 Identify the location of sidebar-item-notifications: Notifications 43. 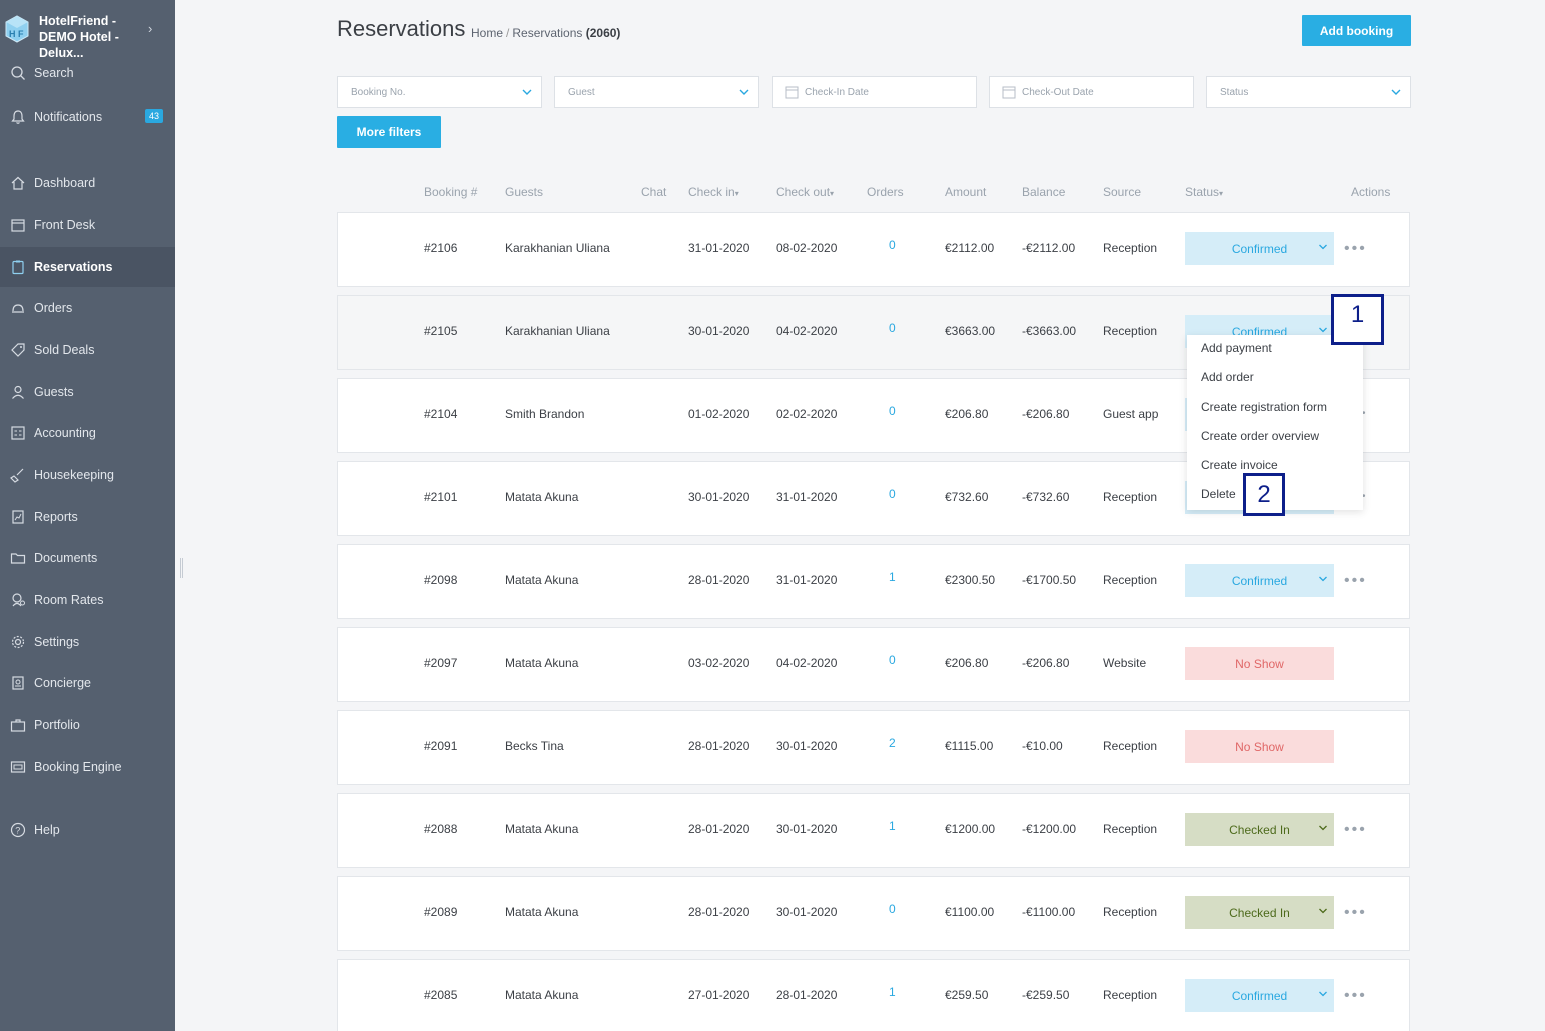
(87, 117).